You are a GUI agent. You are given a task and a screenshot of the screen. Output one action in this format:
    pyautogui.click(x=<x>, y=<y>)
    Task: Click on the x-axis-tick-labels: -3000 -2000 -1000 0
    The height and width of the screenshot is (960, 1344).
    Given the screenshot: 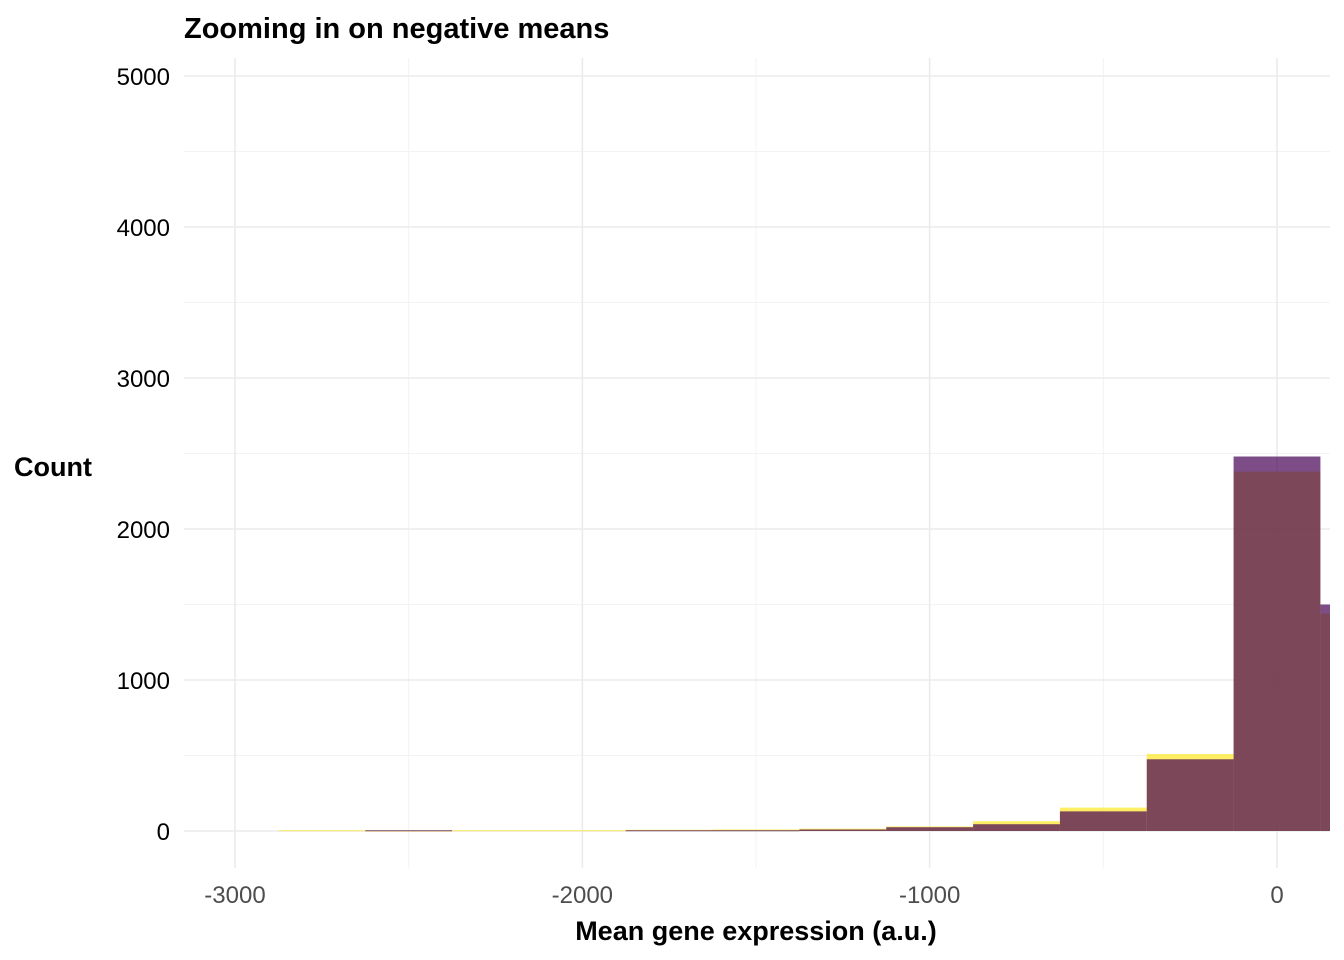 What is the action you would take?
    pyautogui.click(x=743, y=895)
    